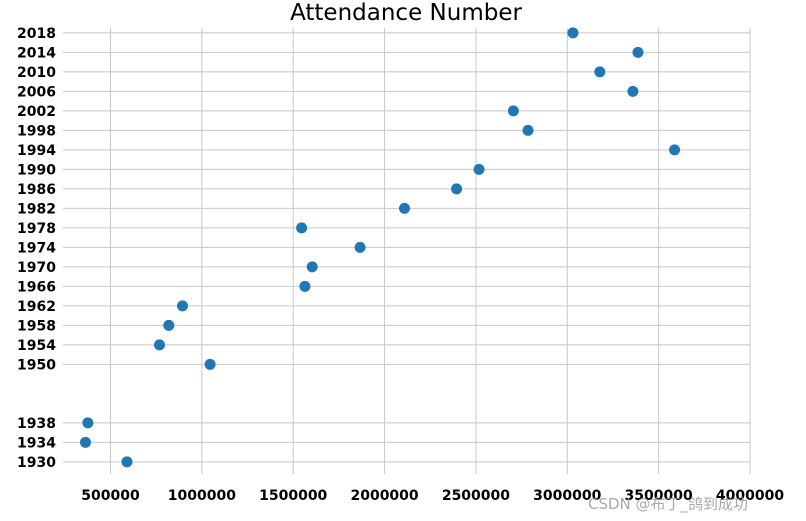 This screenshot has height=521, width=806. Describe the element at coordinates (36, 170) in the screenshot. I see `y-tick-label: 1990` at that location.